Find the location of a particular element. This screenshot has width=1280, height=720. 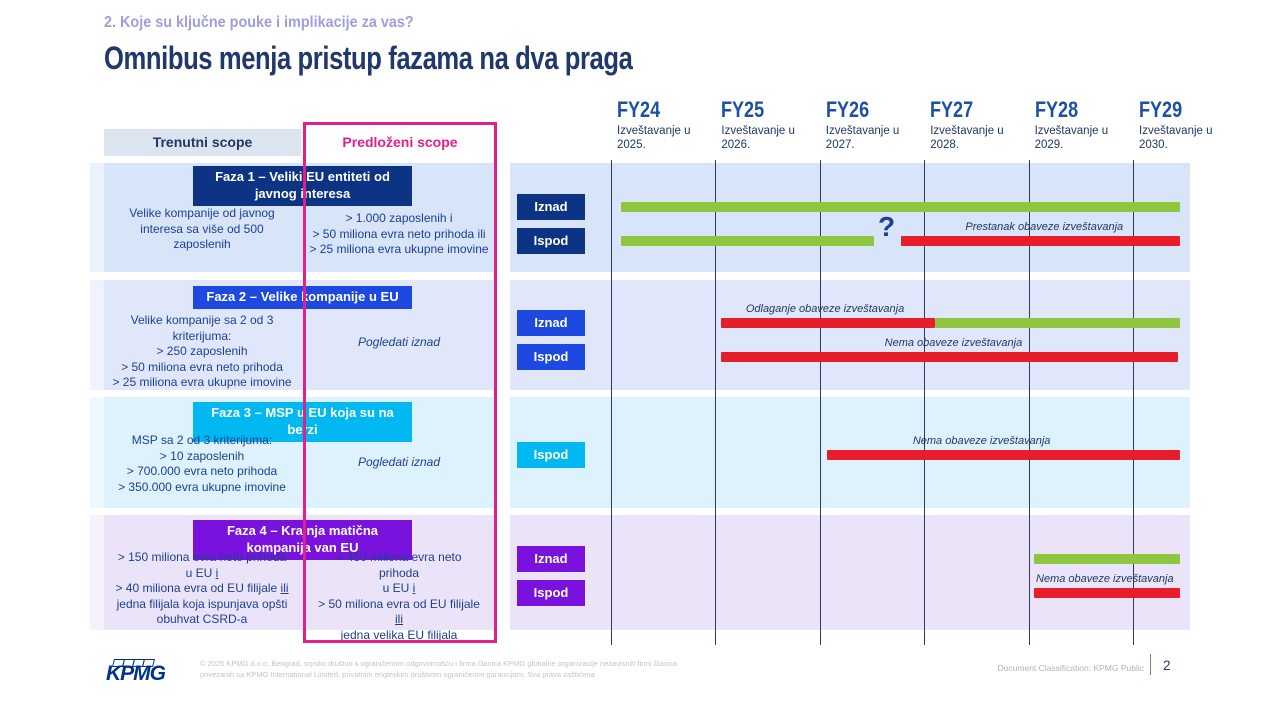

timeline-year: FY27 Izveštavanje u 2028. is located at coordinates (973, 125).